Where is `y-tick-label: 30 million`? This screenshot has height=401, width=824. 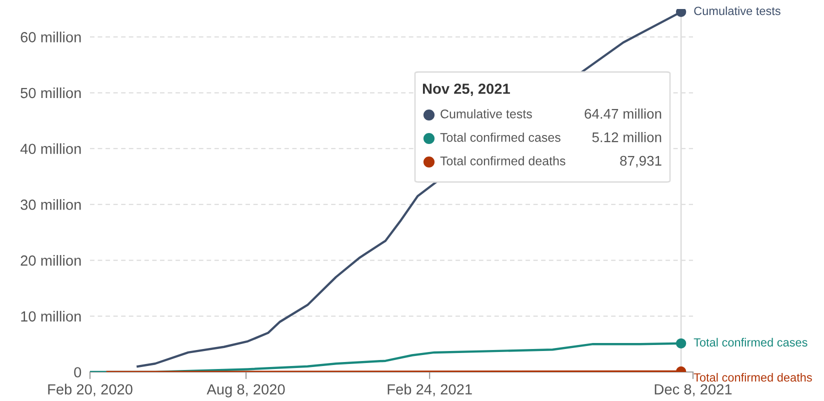
y-tick-label: 30 million is located at coordinates (50, 204).